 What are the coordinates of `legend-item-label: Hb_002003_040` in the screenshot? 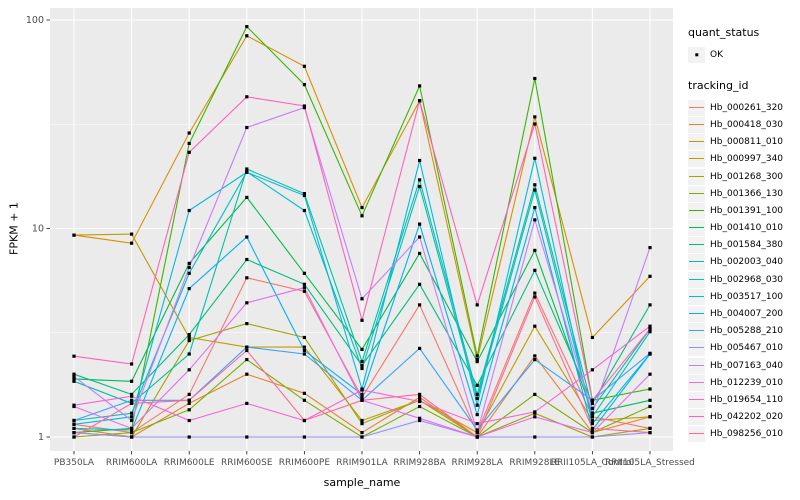 It's located at (747, 262).